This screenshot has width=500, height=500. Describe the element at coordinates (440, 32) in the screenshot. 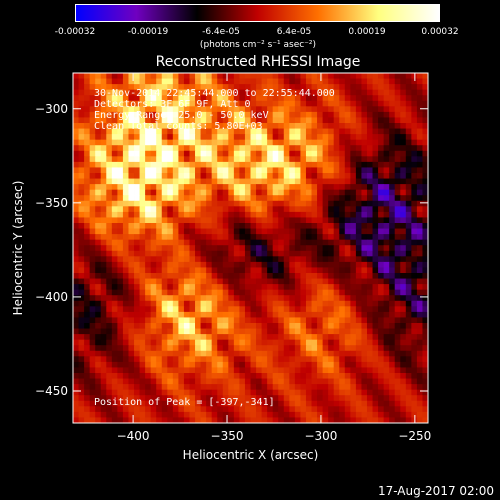

I see `colorbar-tick-label: 0.00032` at that location.